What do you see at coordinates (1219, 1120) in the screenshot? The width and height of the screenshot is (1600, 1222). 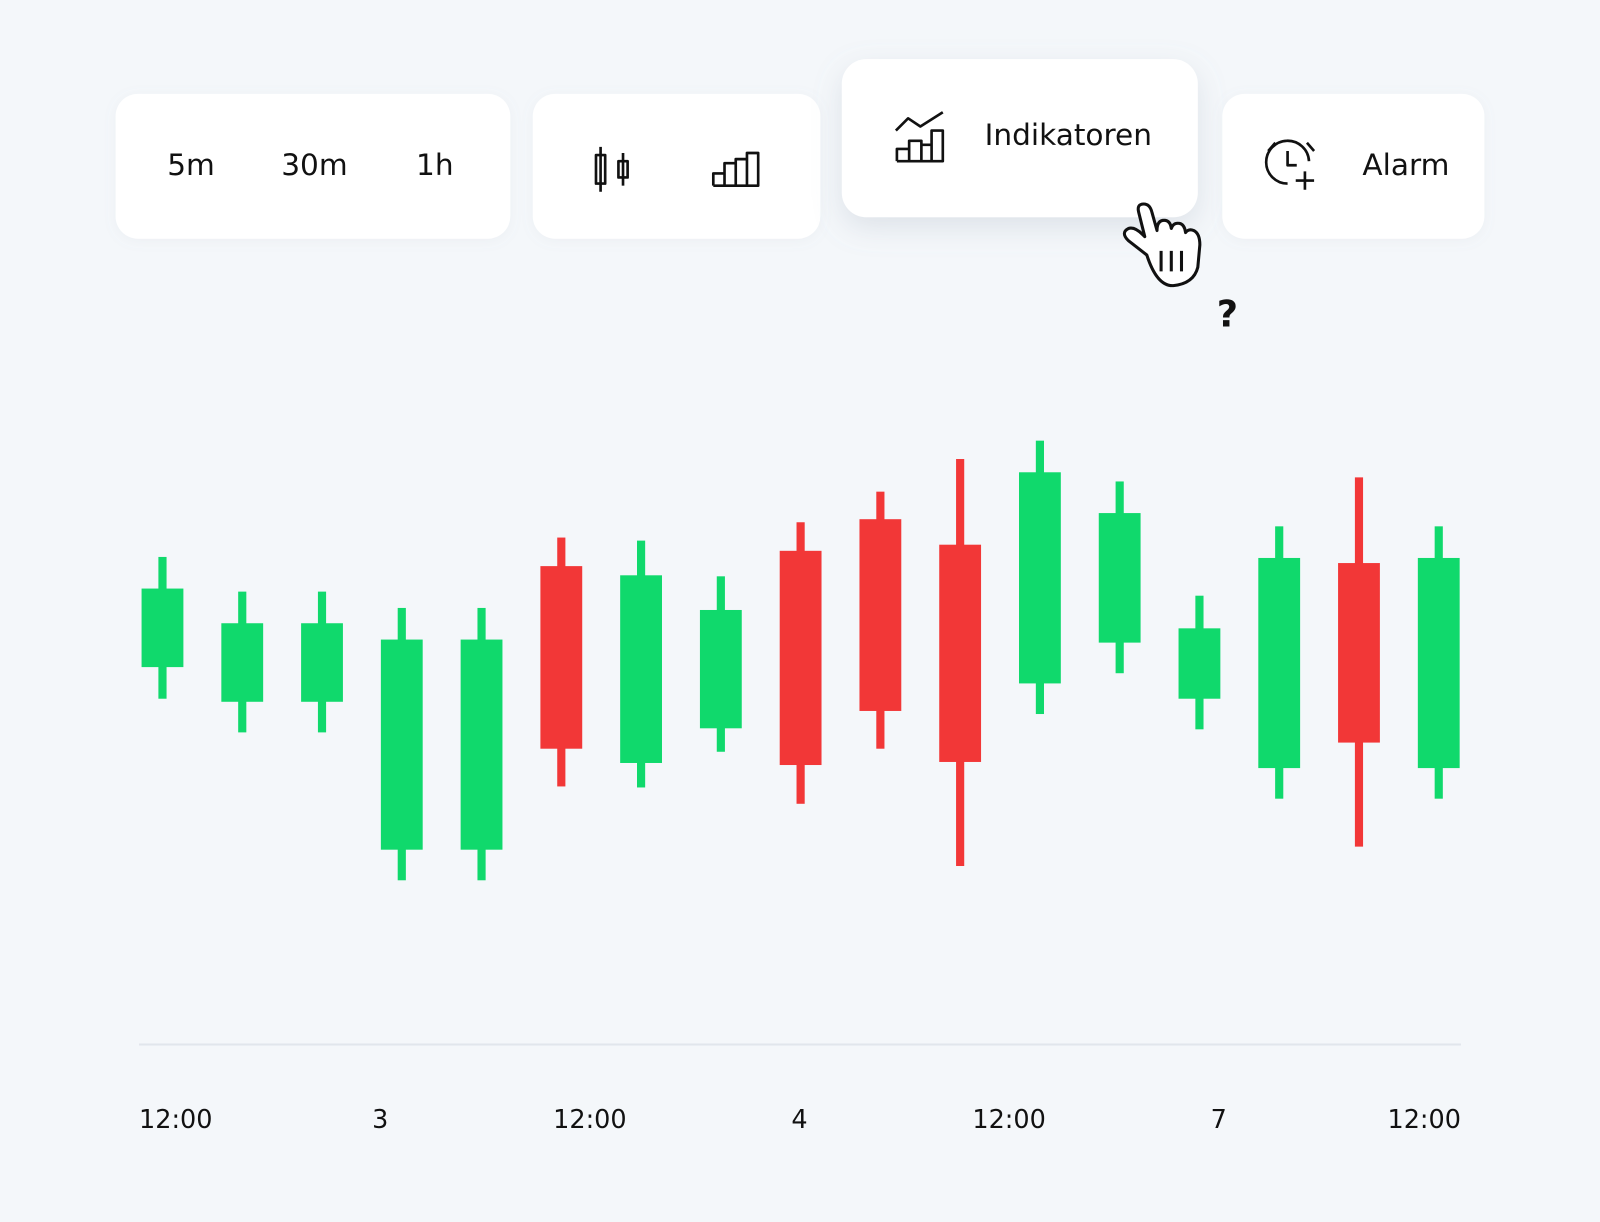 I see `x-tick-label: 7` at bounding box center [1219, 1120].